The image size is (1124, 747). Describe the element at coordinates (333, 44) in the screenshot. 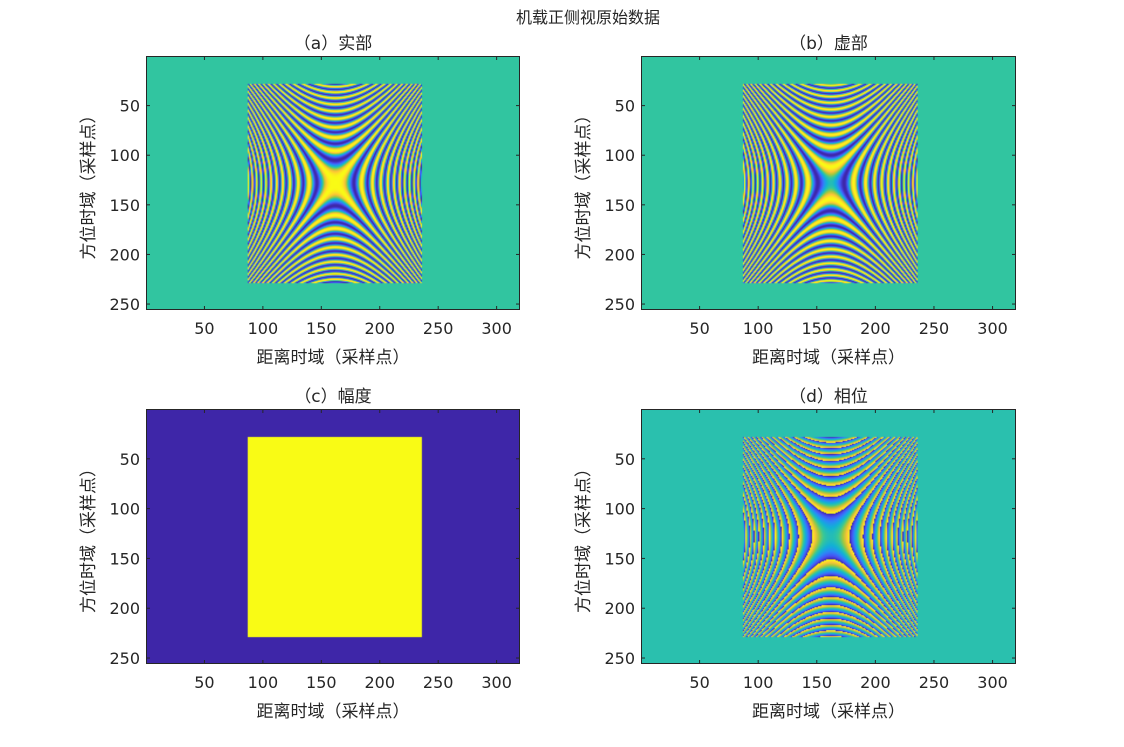

I see `subplot-title: （a）实部` at that location.